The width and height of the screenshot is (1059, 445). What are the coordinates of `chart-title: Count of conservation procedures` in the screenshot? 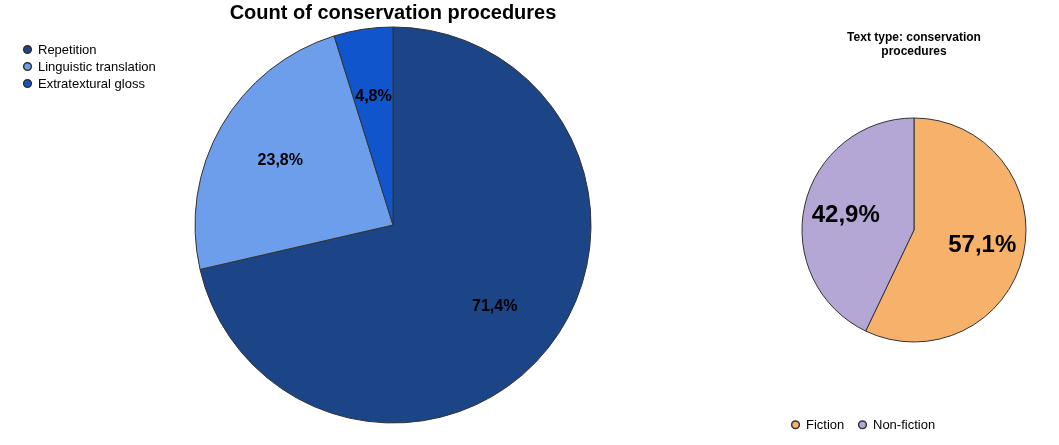 It's located at (393, 12).